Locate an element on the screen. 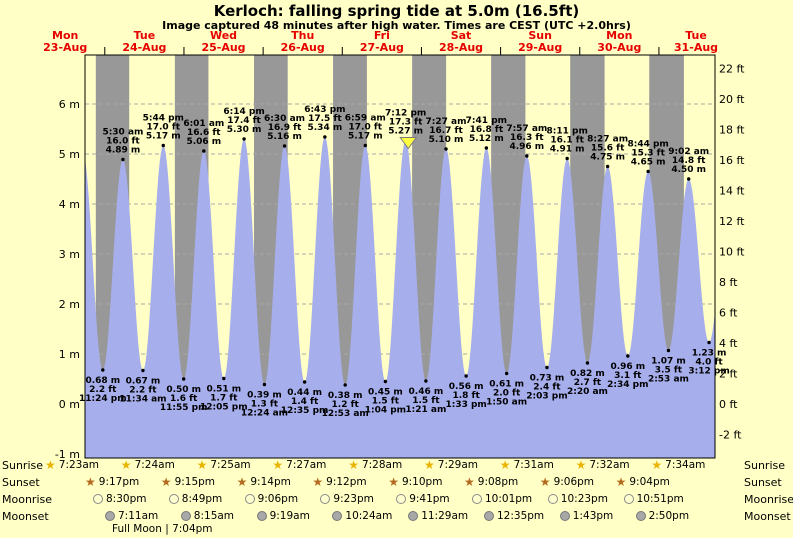 Image resolution: width=793 pixels, height=538 pixels. low-tide-label: 0.45 m 1.5 ft 1:04 pm is located at coordinates (385, 402).